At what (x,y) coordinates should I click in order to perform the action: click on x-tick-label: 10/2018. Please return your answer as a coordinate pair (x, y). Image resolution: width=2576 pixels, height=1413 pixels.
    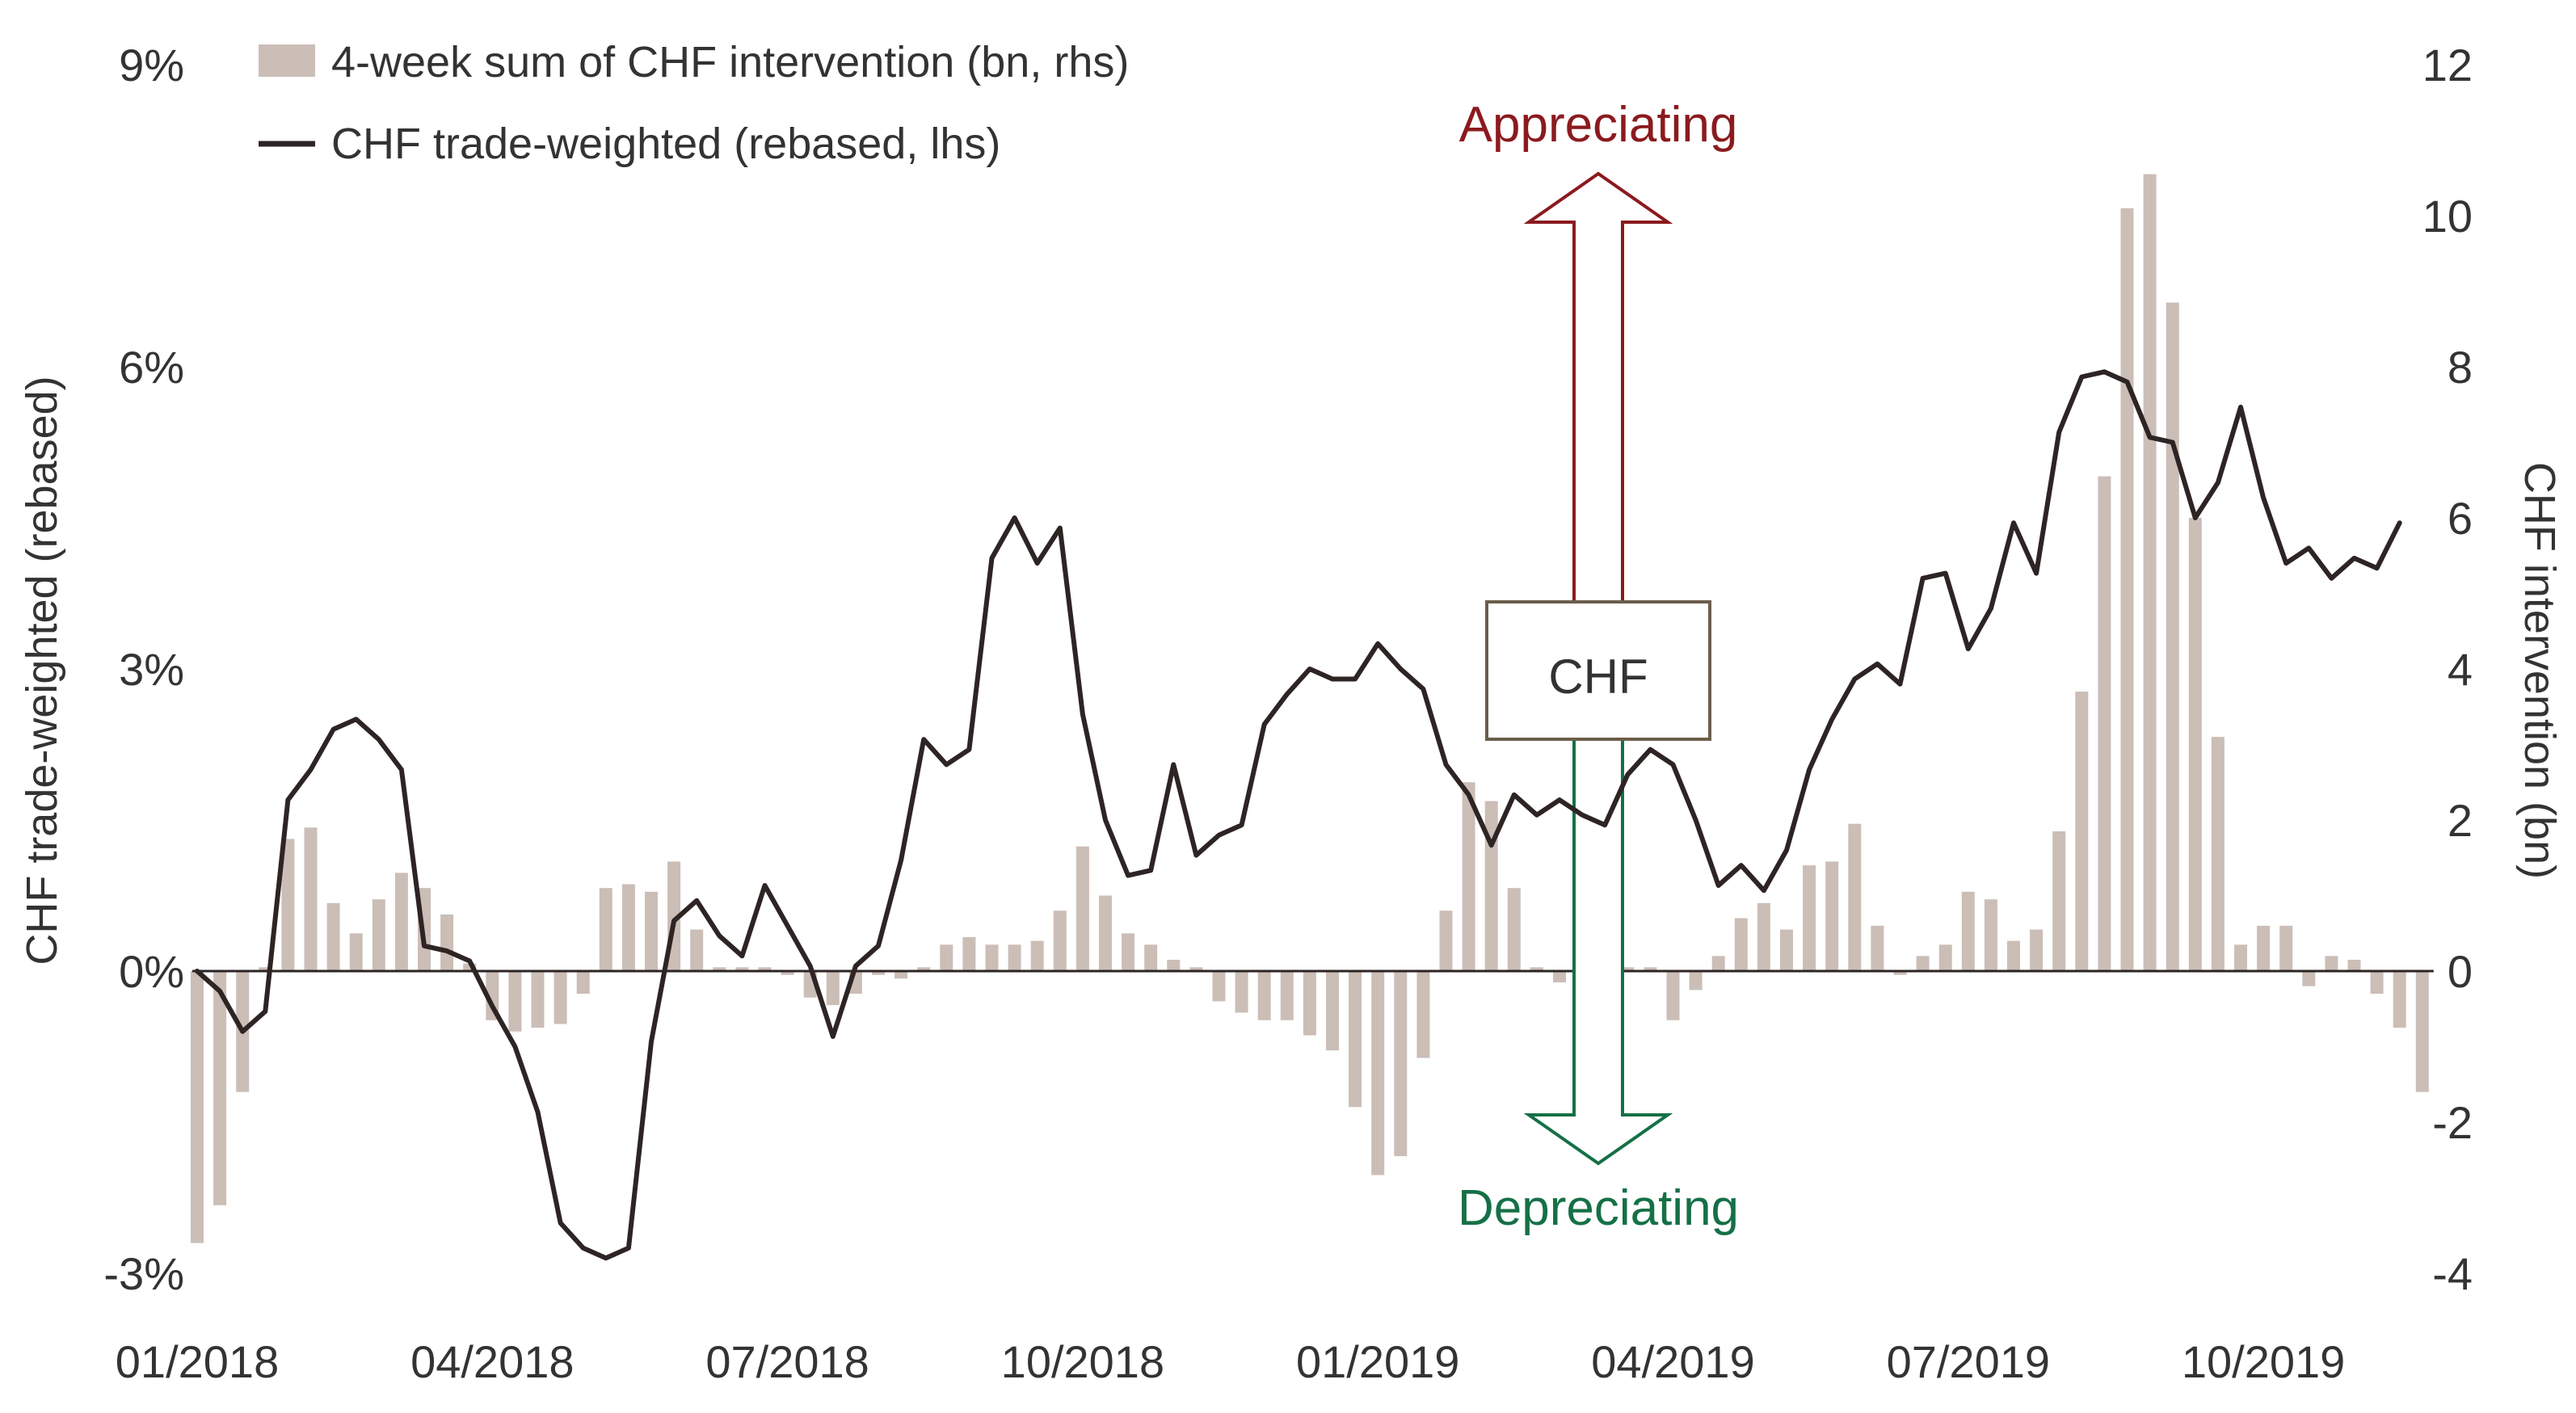
    Looking at the image, I should click on (1082, 1361).